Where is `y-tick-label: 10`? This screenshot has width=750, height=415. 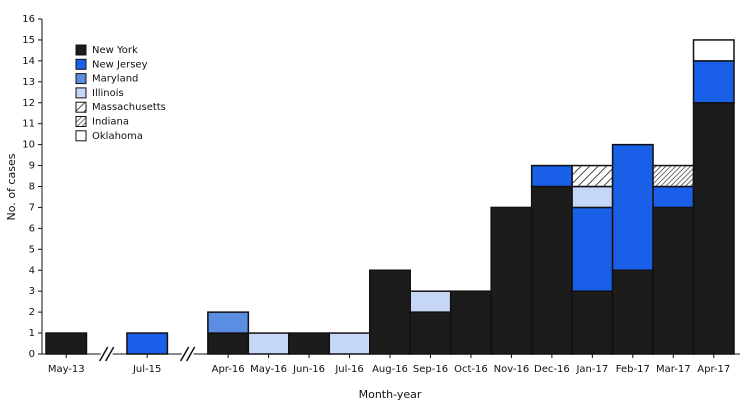
y-tick-label: 10 is located at coordinates (28, 145).